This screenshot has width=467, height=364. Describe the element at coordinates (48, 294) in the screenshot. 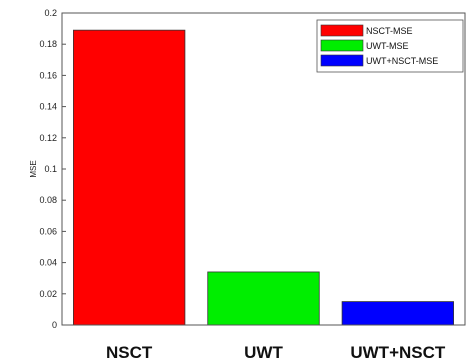

I see `y-tick-label: 0.02` at that location.